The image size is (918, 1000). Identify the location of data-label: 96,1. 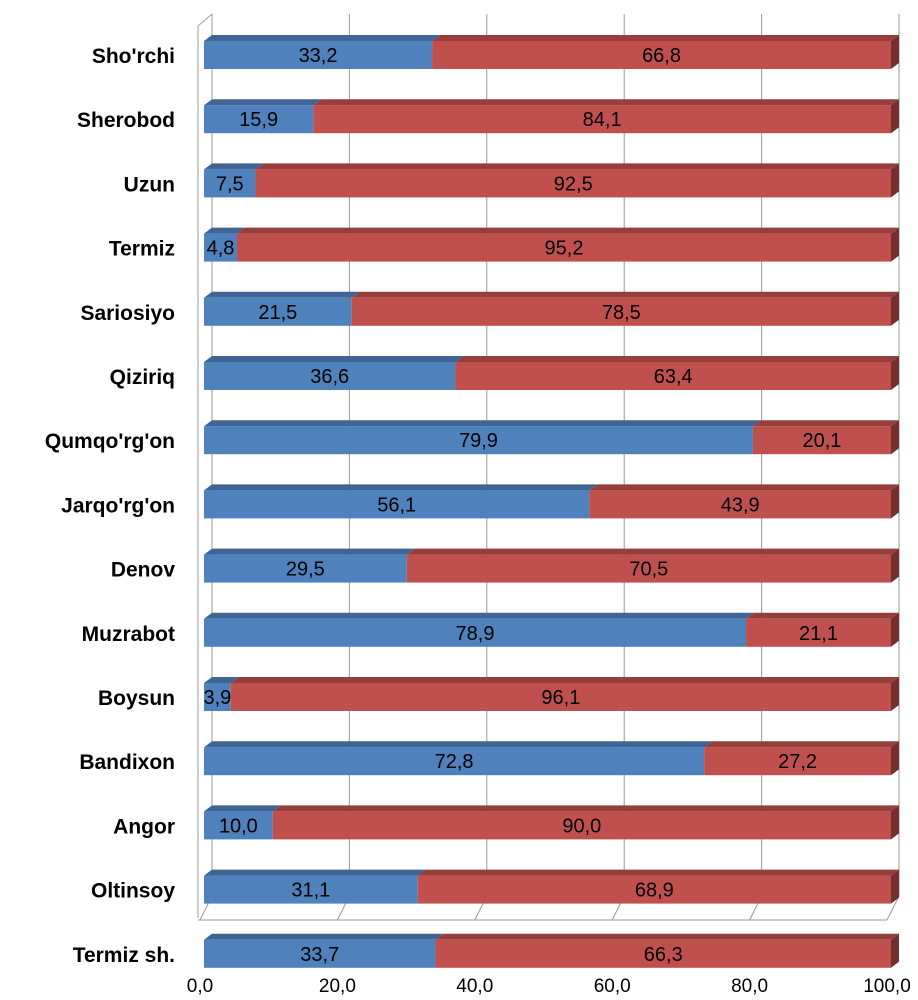
(560, 698).